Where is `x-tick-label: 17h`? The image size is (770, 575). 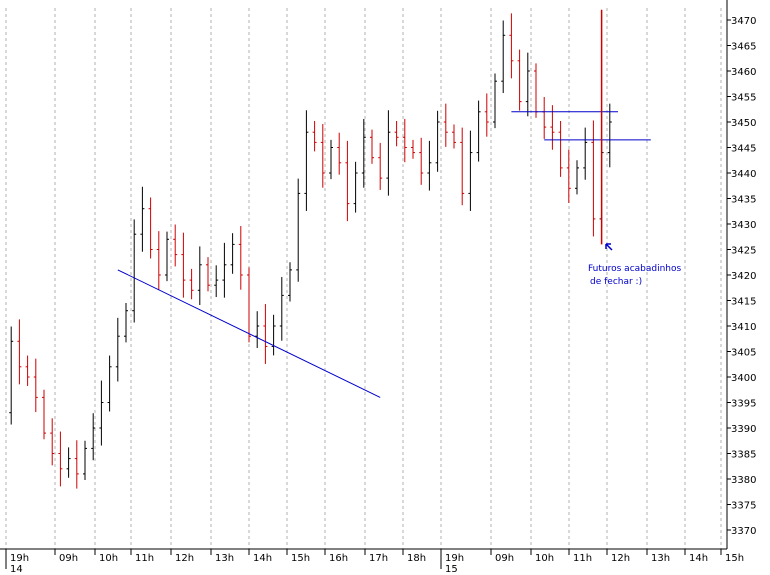
x-tick-label: 17h is located at coordinates (378, 558).